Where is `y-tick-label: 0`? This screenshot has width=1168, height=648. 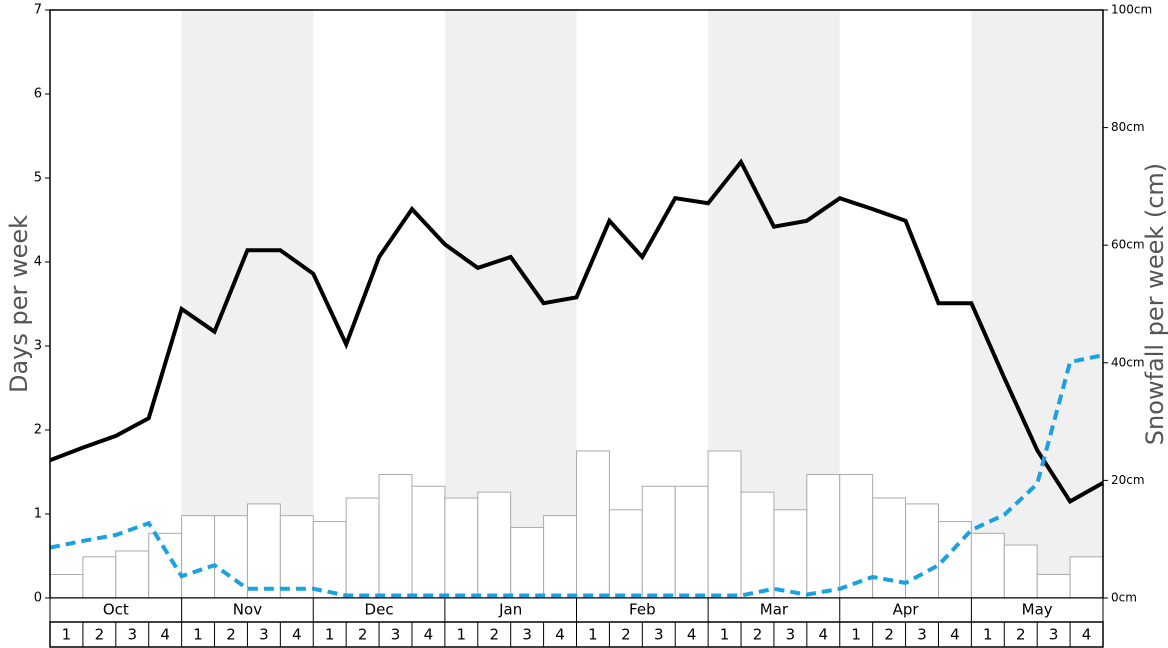
y-tick-label: 0 is located at coordinates (38, 598).